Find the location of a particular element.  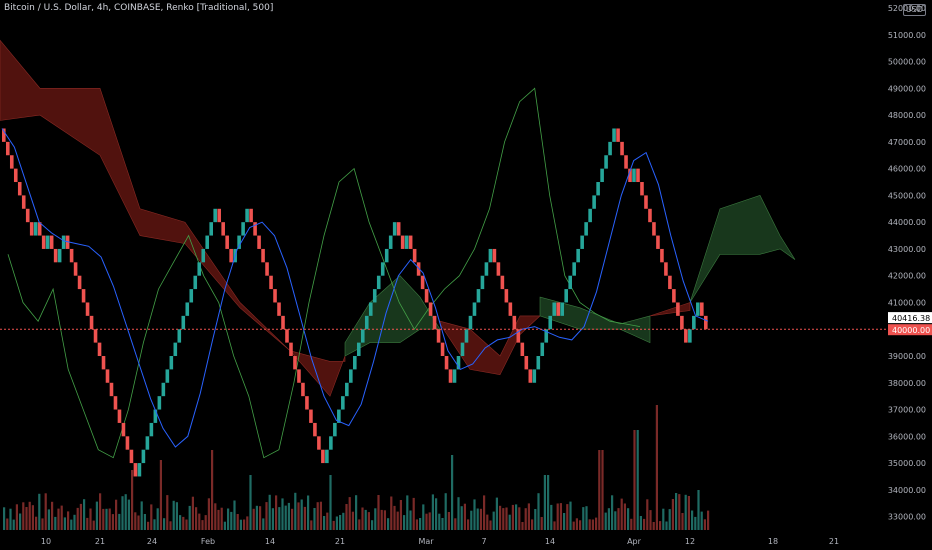

x-tick-label: Mar is located at coordinates (426, 541).